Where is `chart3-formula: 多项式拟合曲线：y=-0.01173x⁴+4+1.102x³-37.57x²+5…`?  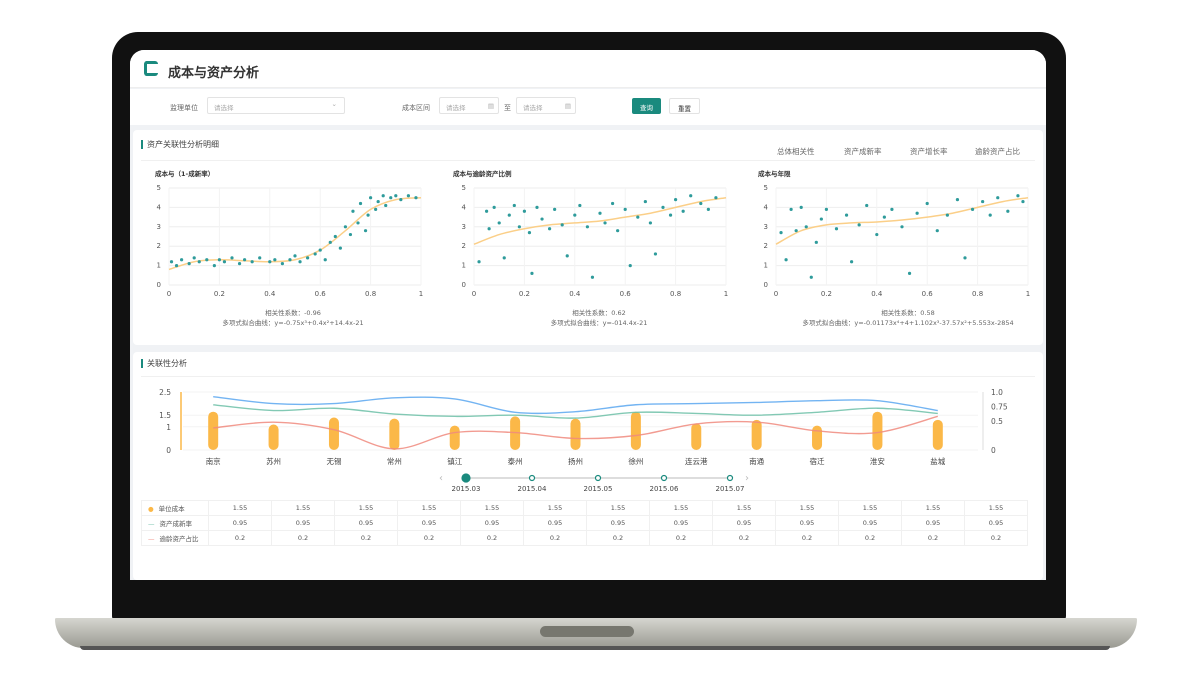 chart3-formula: 多项式拟合曲线：y=-0.01173x⁴+4+1.102x³-37.57x²+5… is located at coordinates (908, 323).